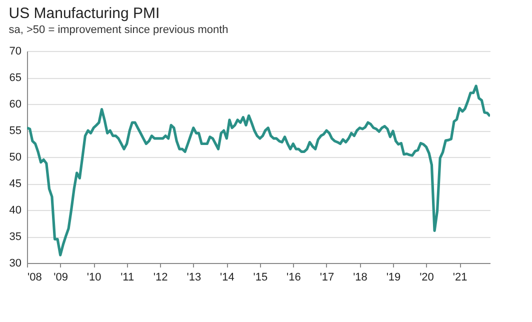 The image size is (532, 322). Describe the element at coordinates (61, 278) in the screenshot. I see `x-tick-label: '09` at that location.